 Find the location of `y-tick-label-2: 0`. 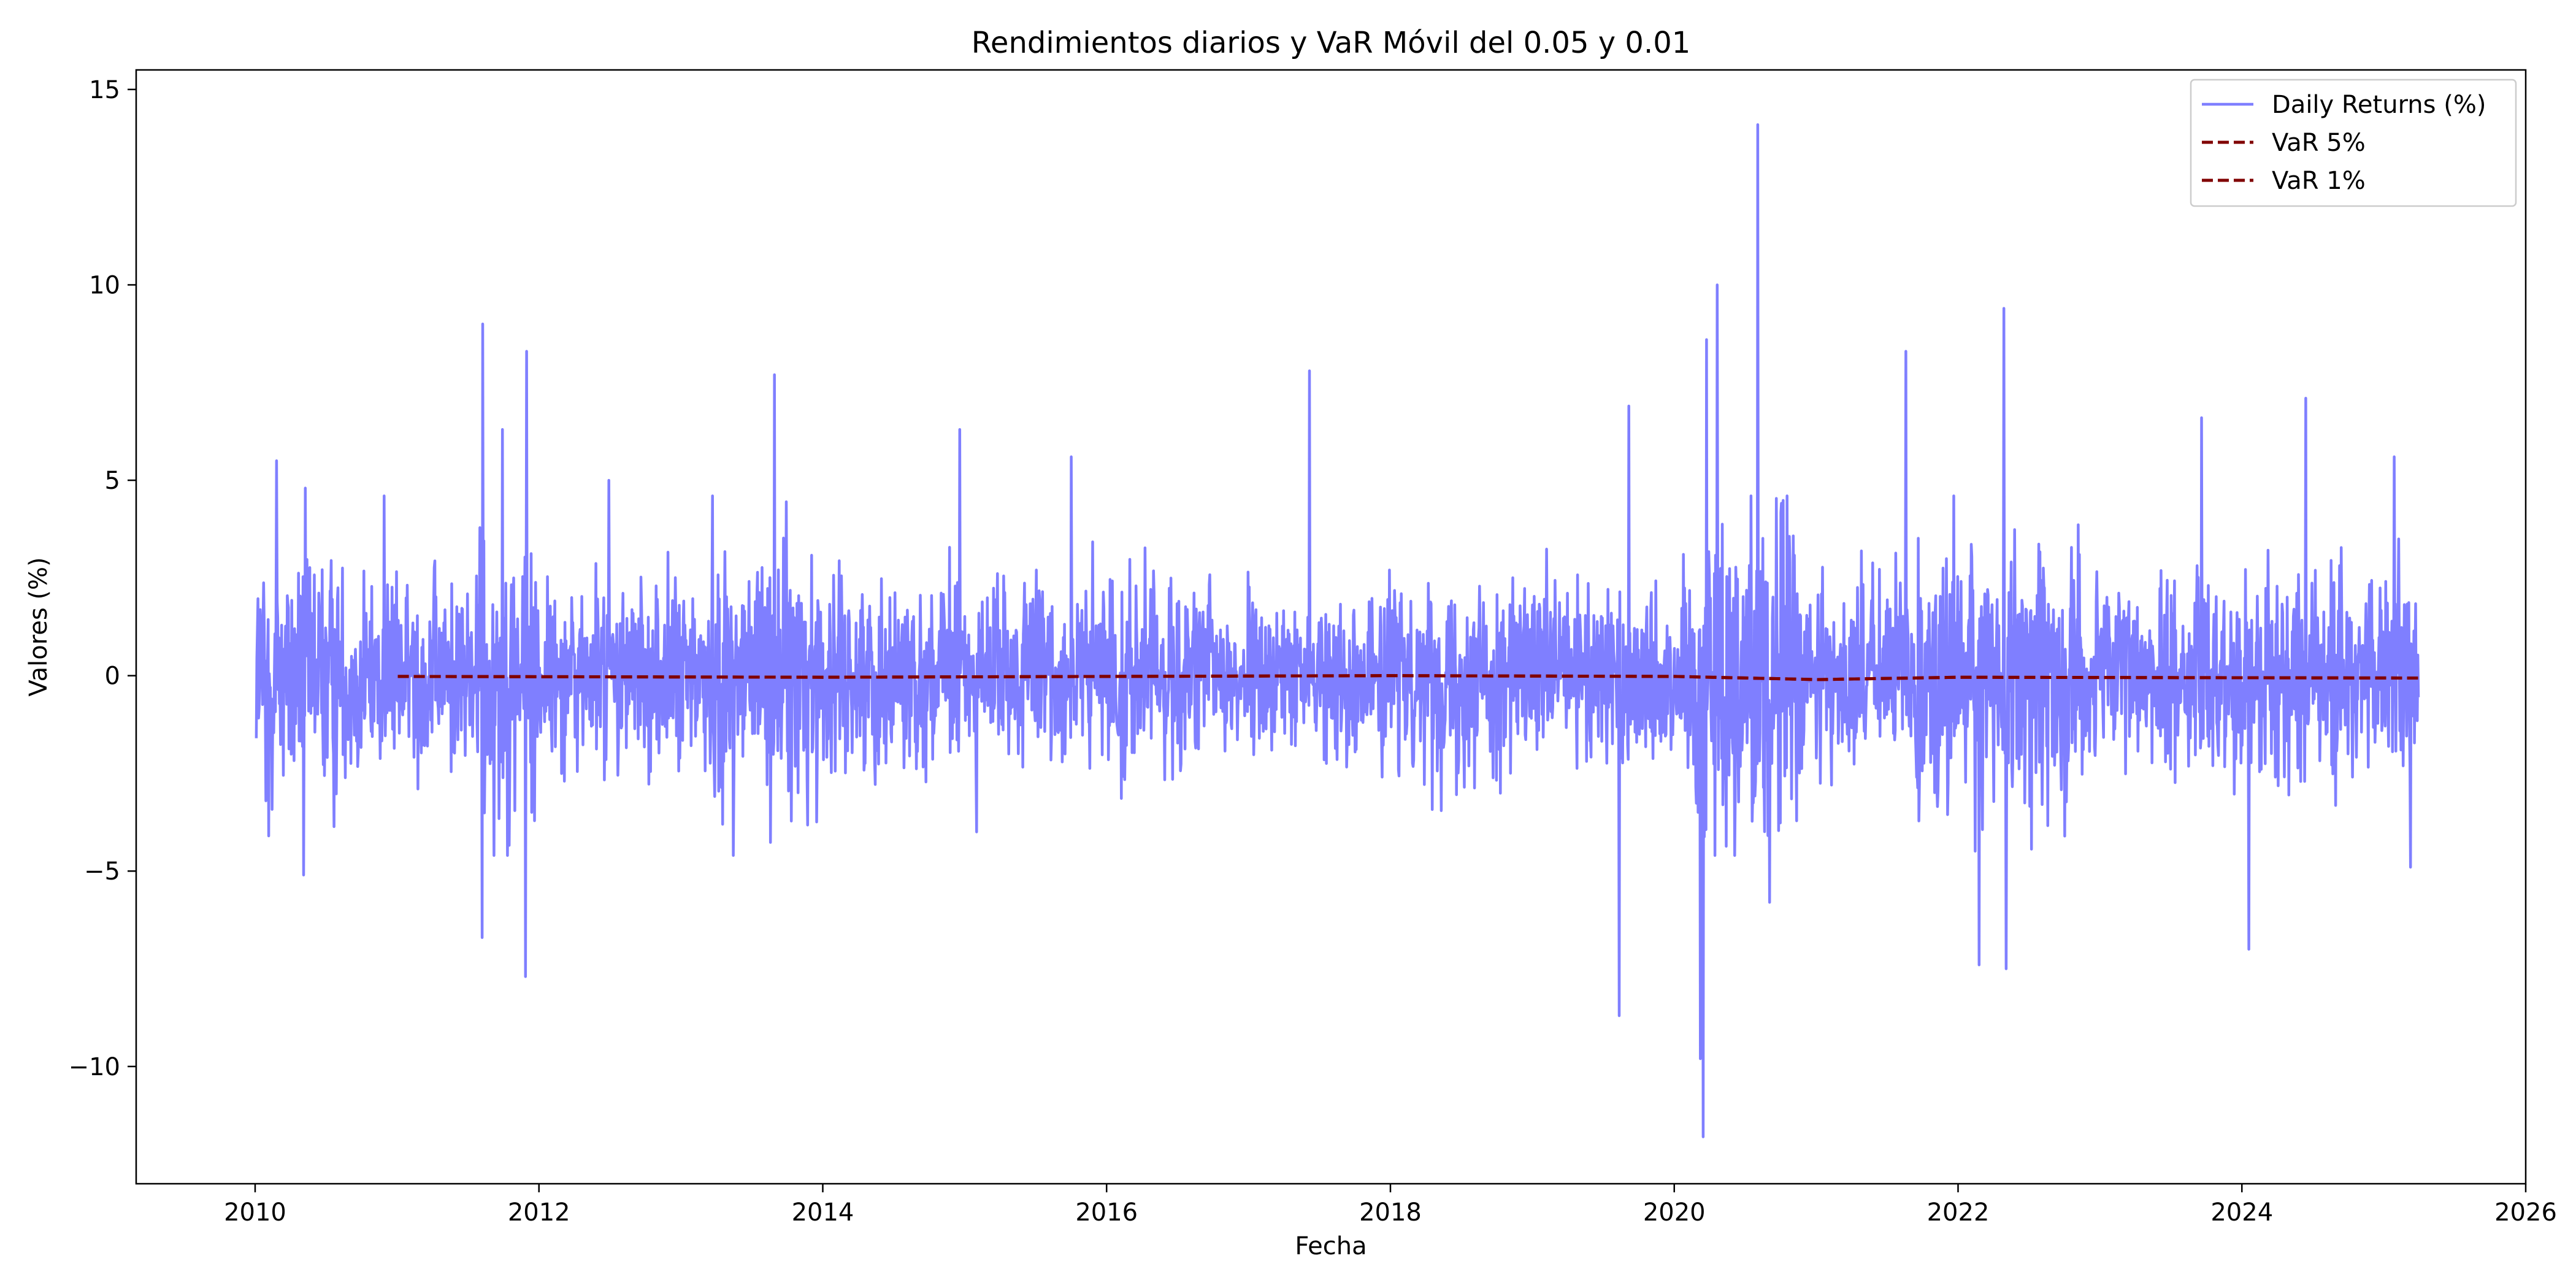

y-tick-label-2: 0 is located at coordinates (112, 676).